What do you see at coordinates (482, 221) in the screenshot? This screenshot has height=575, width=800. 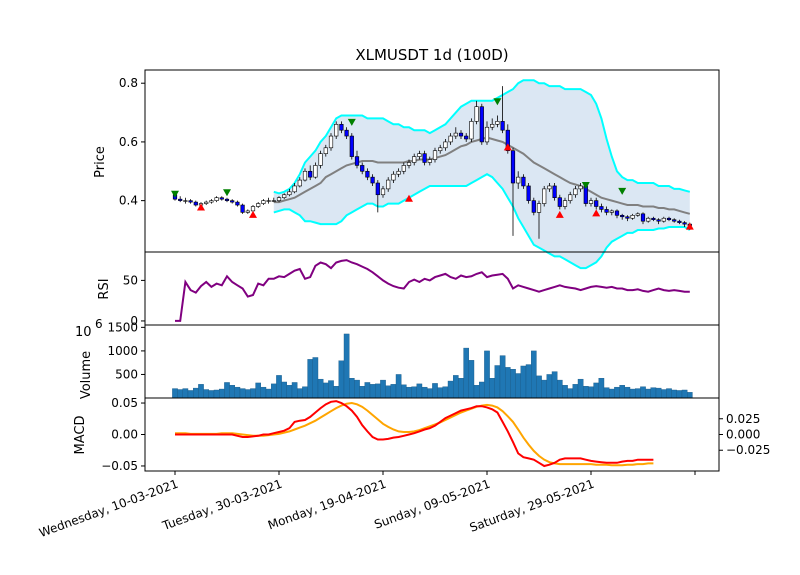 I see `bollinger-lower-line` at bounding box center [482, 221].